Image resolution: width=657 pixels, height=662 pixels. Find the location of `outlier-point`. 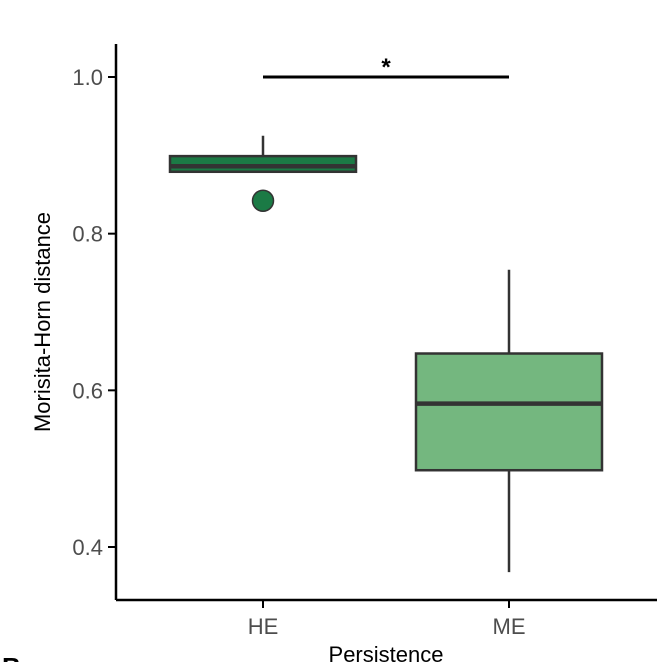

outlier-point is located at coordinates (263, 201).